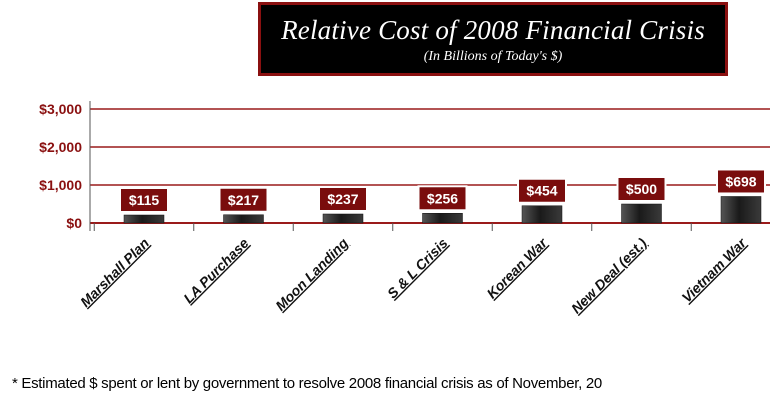 This screenshot has width=770, height=400. What do you see at coordinates (609, 276) in the screenshot?
I see `x-tick-label: New Deal (est.)` at bounding box center [609, 276].